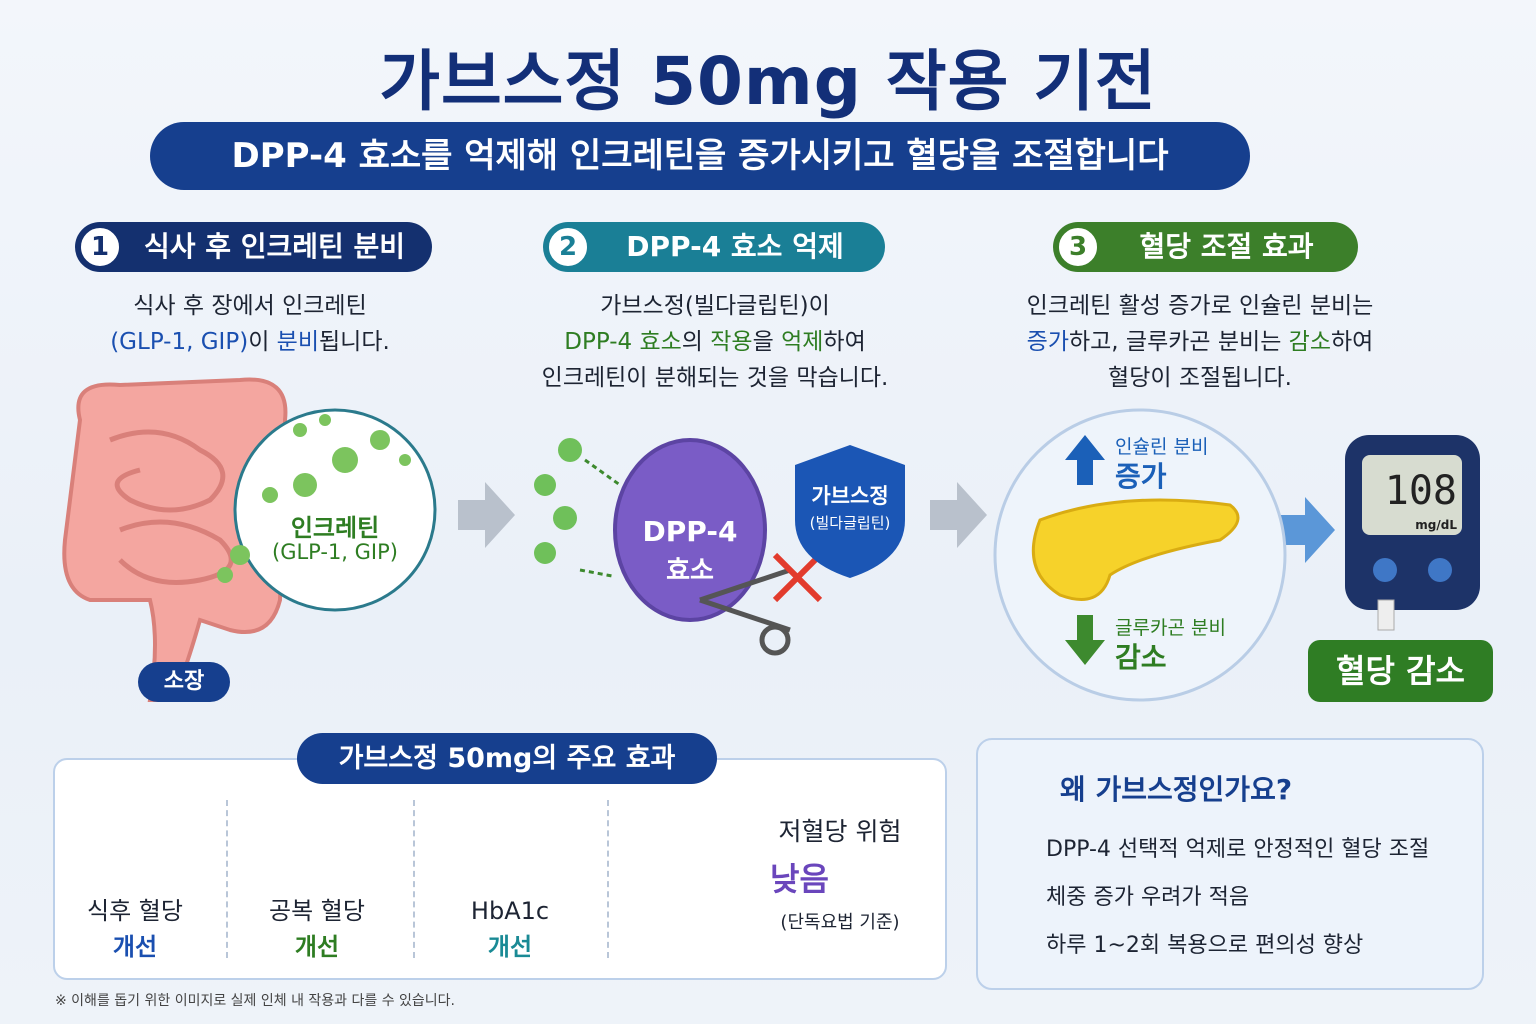 The height and width of the screenshot is (1024, 1536). What do you see at coordinates (840, 831) in the screenshot?
I see `effect-label: 저혈당 위험` at bounding box center [840, 831].